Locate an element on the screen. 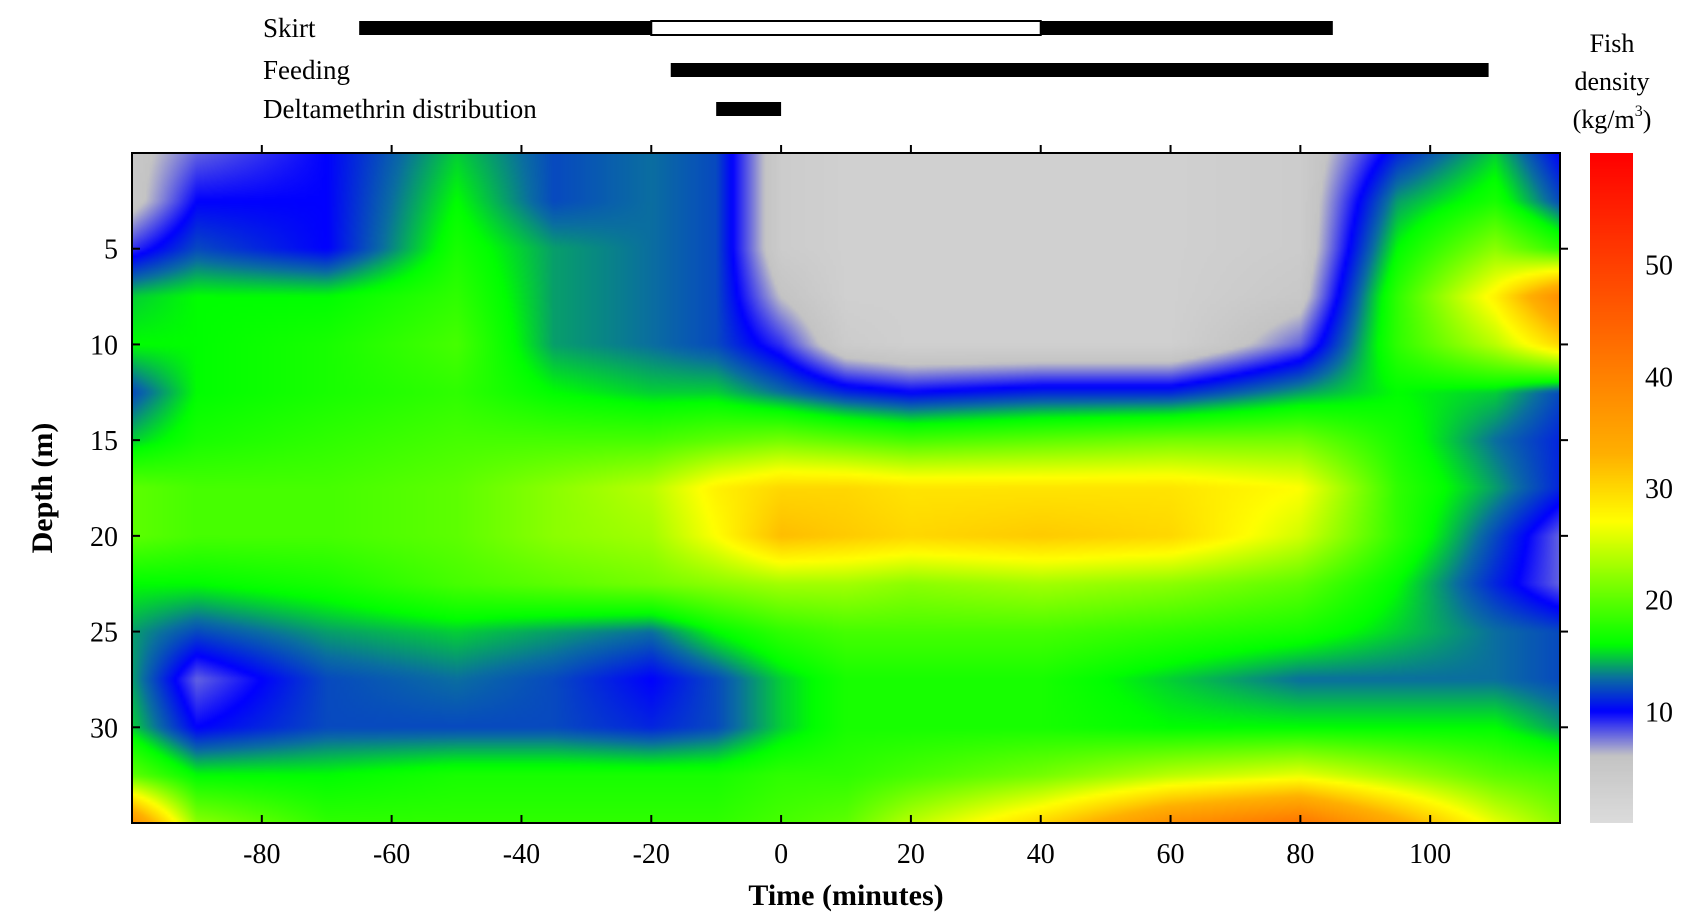  y-tick-label: 15 is located at coordinates (104, 441).